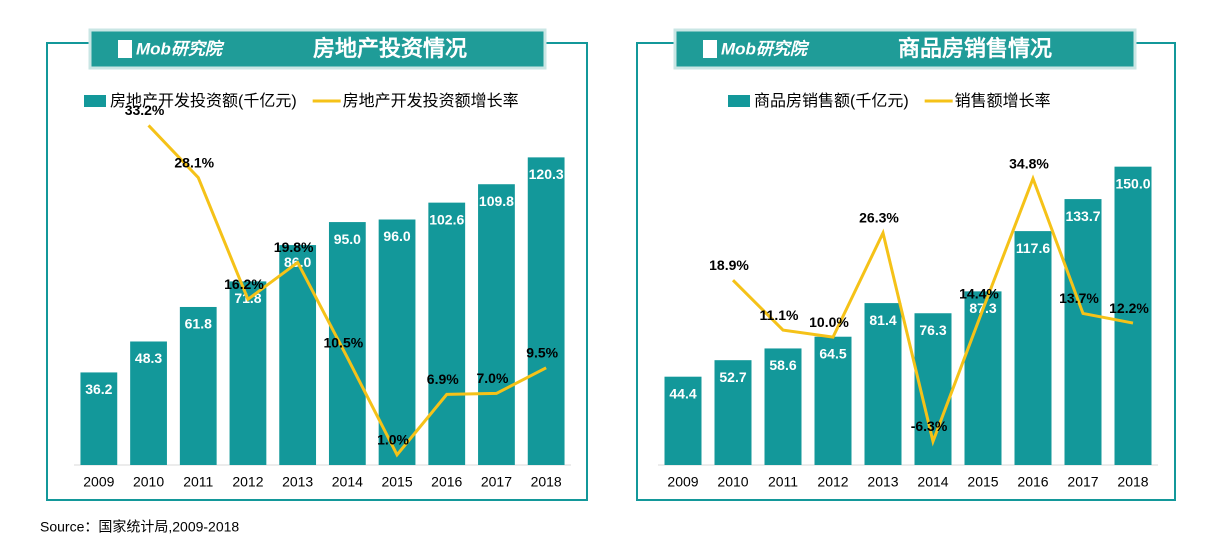 The height and width of the screenshot is (549, 1217). I want to click on line-value-label: 26.3%, so click(879, 218).